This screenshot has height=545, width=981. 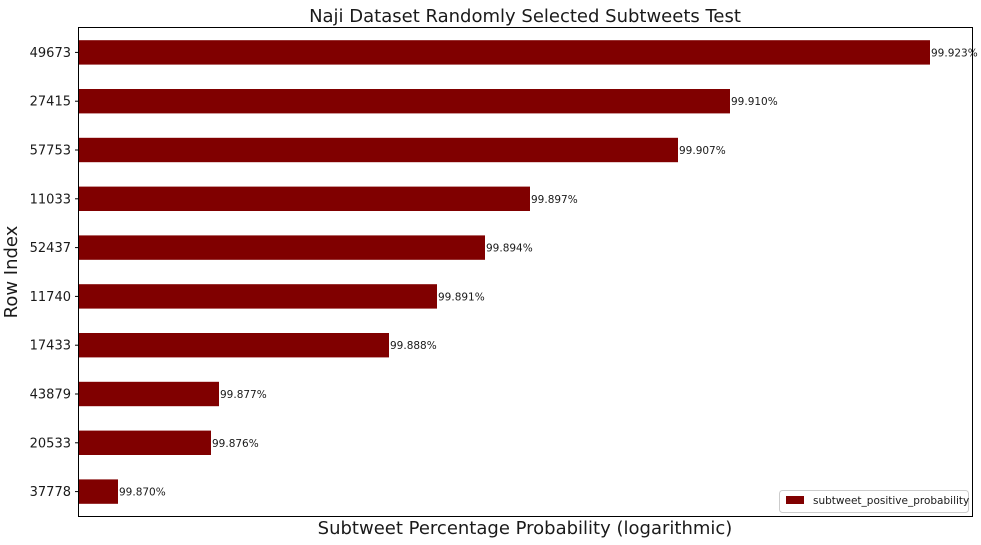 I want to click on data-label: 99.923%, so click(x=954, y=53).